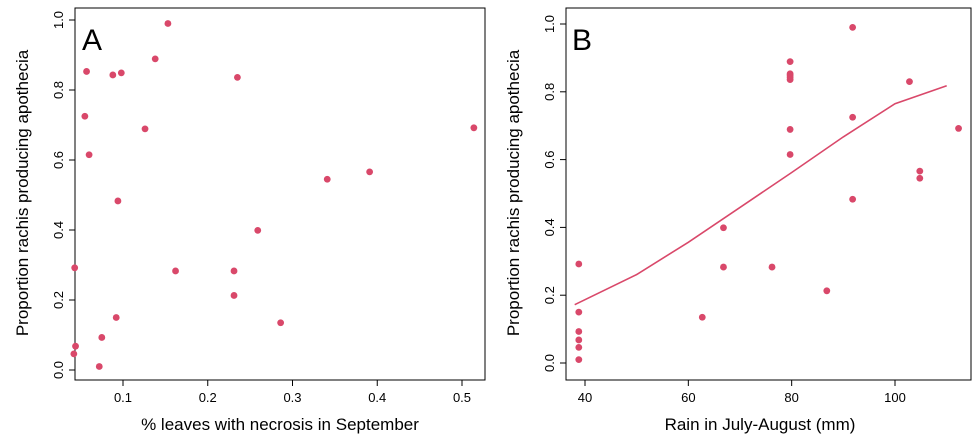  I want to click on panel-b-y-tick-label: 0.0, so click(549, 363).